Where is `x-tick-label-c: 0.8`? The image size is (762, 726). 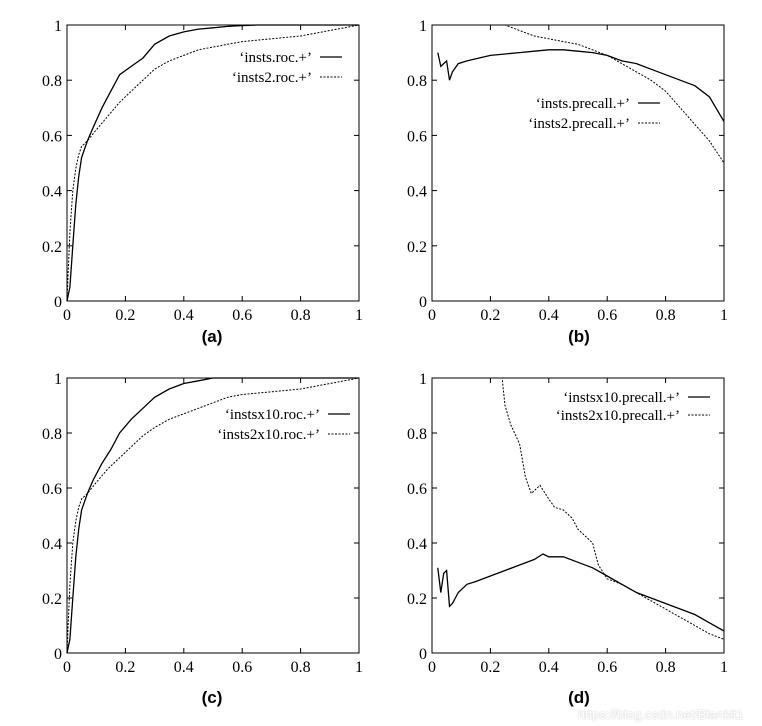
x-tick-label-c: 0.8 is located at coordinates (301, 667).